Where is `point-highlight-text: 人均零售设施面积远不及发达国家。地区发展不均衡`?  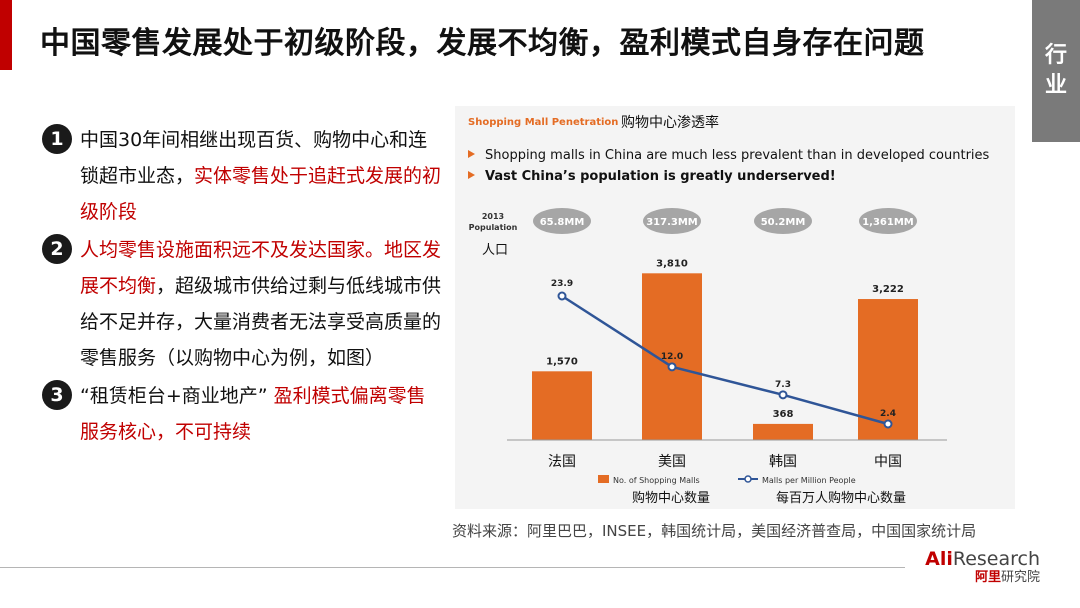 point-highlight-text: 人均零售设施面积远不及发达国家。地区发展不均衡 is located at coordinates (261, 268).